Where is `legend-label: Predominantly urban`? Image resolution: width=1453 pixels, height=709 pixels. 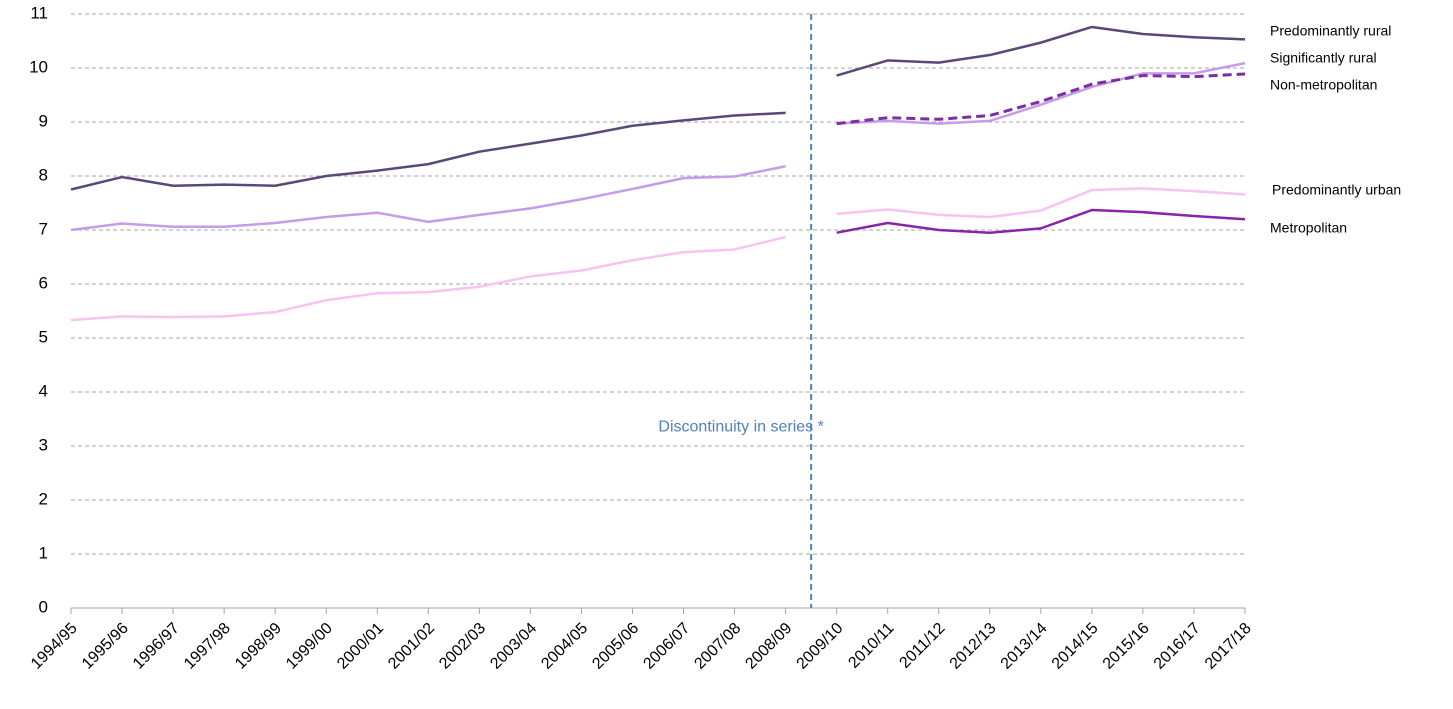
legend-label: Predominantly urban is located at coordinates (1336, 190).